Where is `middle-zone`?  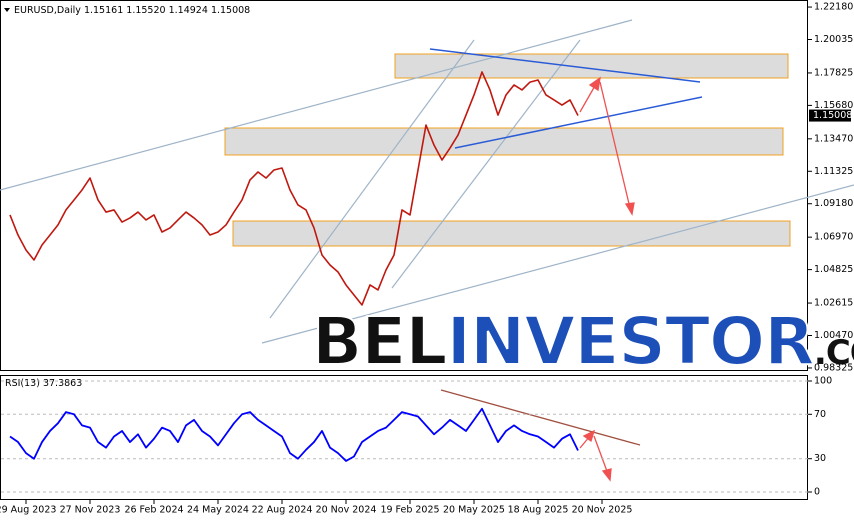 middle-zone is located at coordinates (504, 141).